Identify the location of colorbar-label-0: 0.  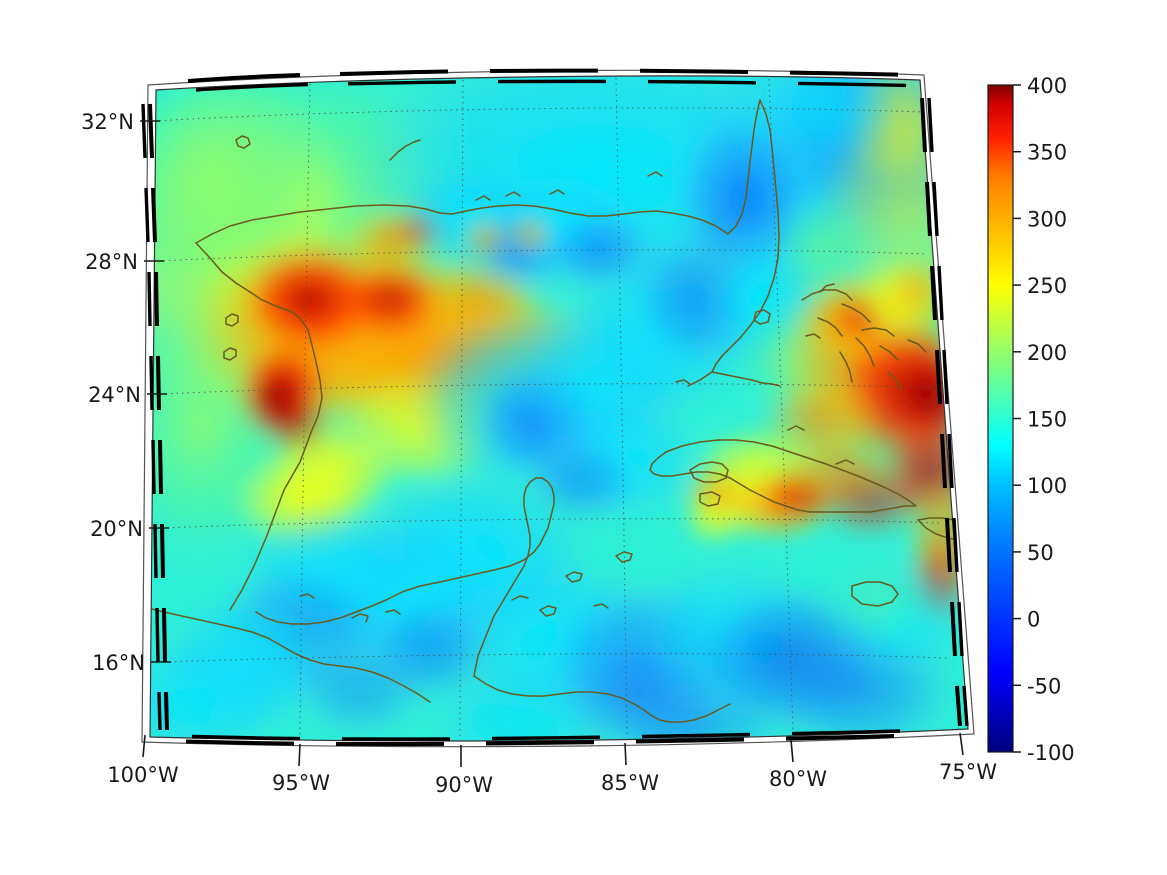
(1033, 620).